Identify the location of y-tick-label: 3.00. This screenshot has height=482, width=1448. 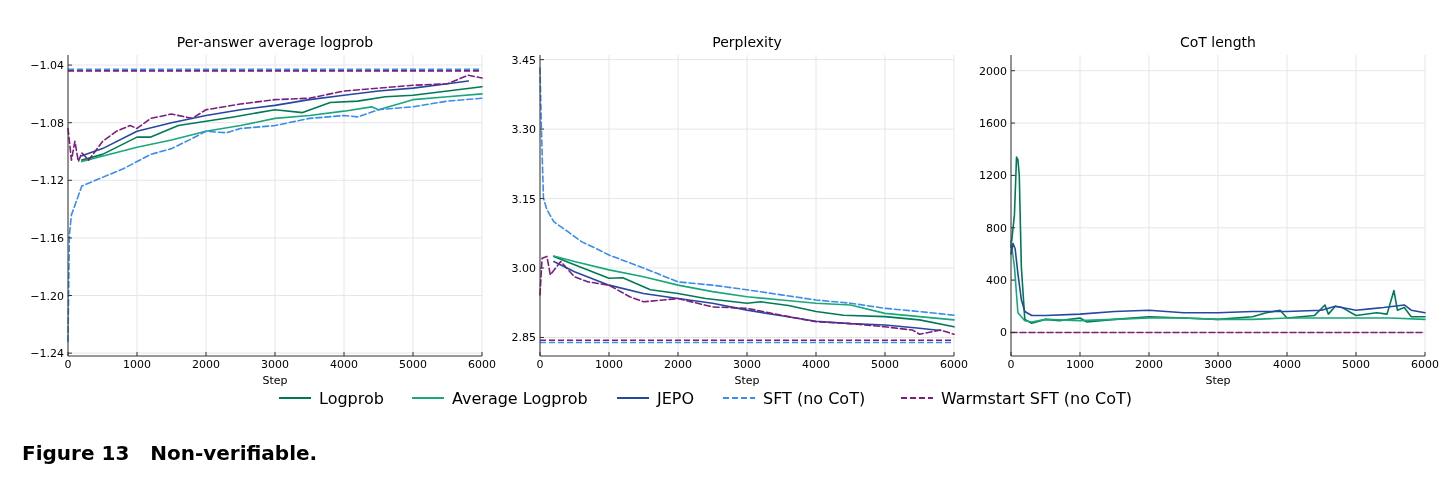
(523, 269).